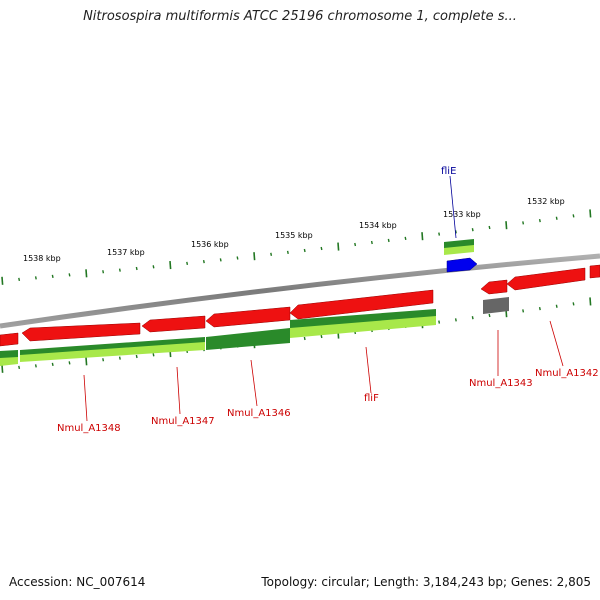 This screenshot has height=600, width=600. What do you see at coordinates (77, 582) in the screenshot?
I see `accession-text: Accession: NC_007614` at bounding box center [77, 582].